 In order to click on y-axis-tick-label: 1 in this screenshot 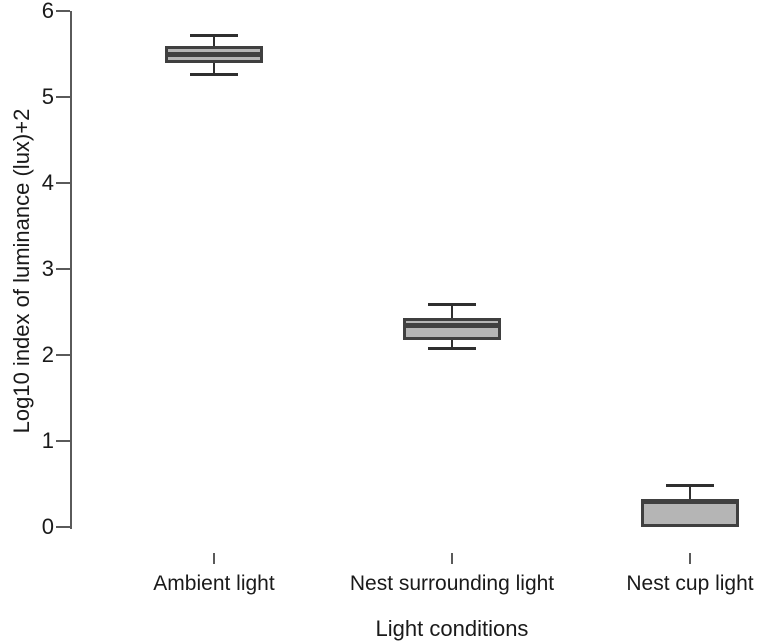, I will do `click(47, 440)`.